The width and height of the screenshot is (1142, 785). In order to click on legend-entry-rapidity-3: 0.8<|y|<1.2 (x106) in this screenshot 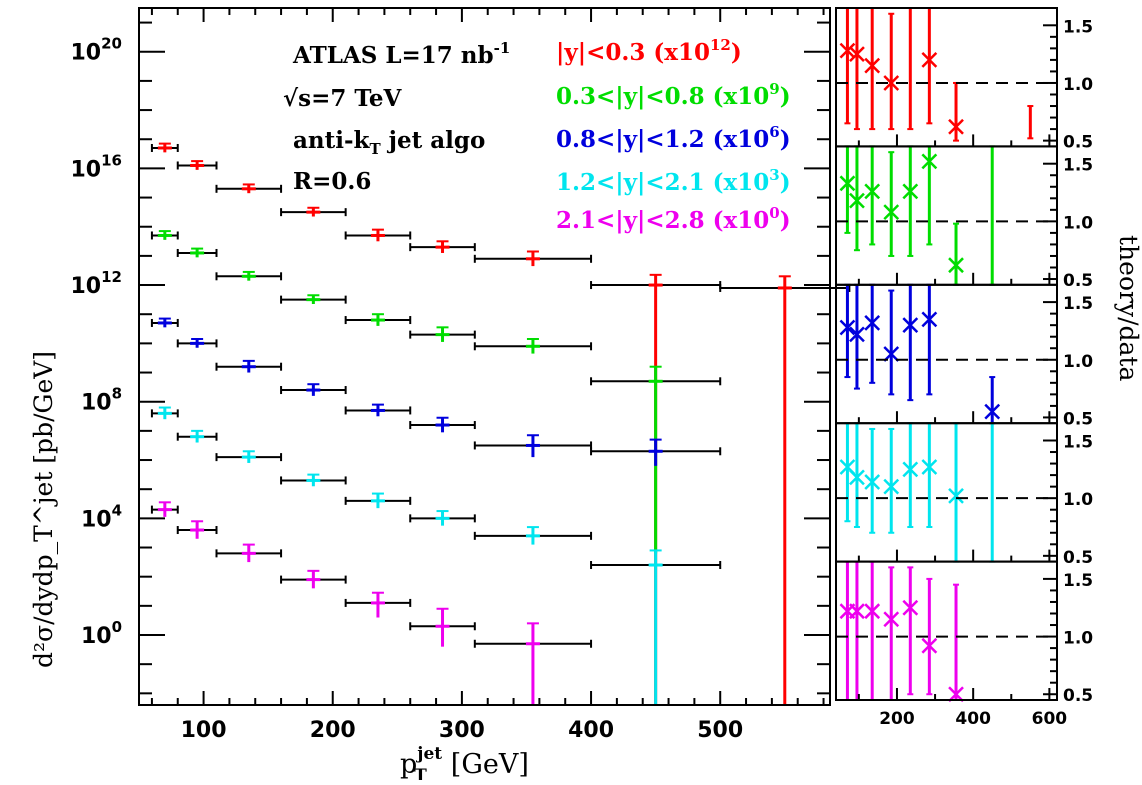, I will do `click(673, 138)`.